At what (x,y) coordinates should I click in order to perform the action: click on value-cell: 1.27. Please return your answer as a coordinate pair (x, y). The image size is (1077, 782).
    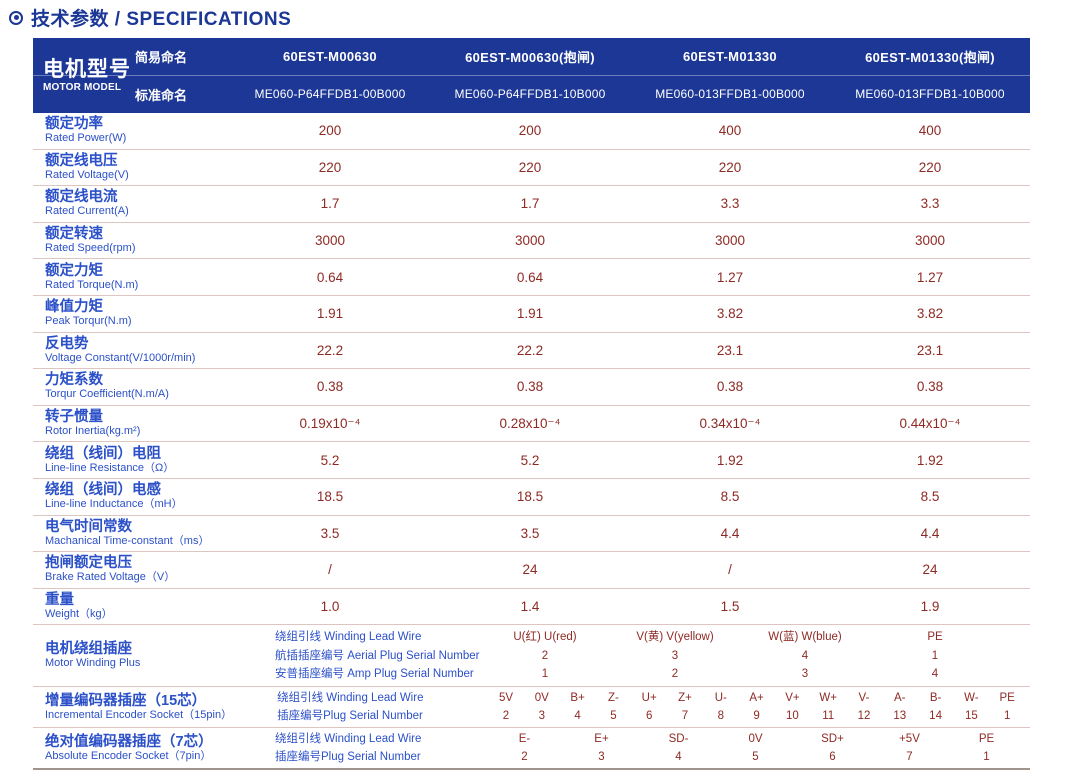
    Looking at the image, I should click on (730, 277).